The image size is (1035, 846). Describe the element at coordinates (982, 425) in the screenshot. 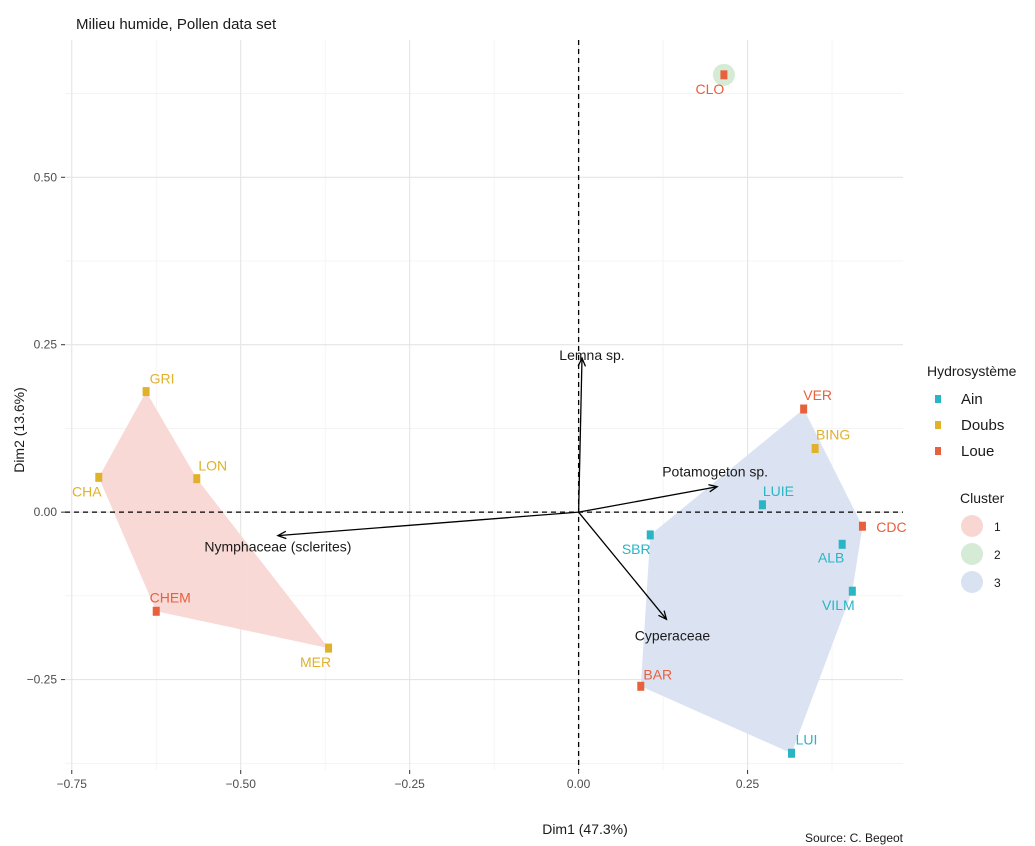

I see `legend-label-doubs: Doubs` at that location.